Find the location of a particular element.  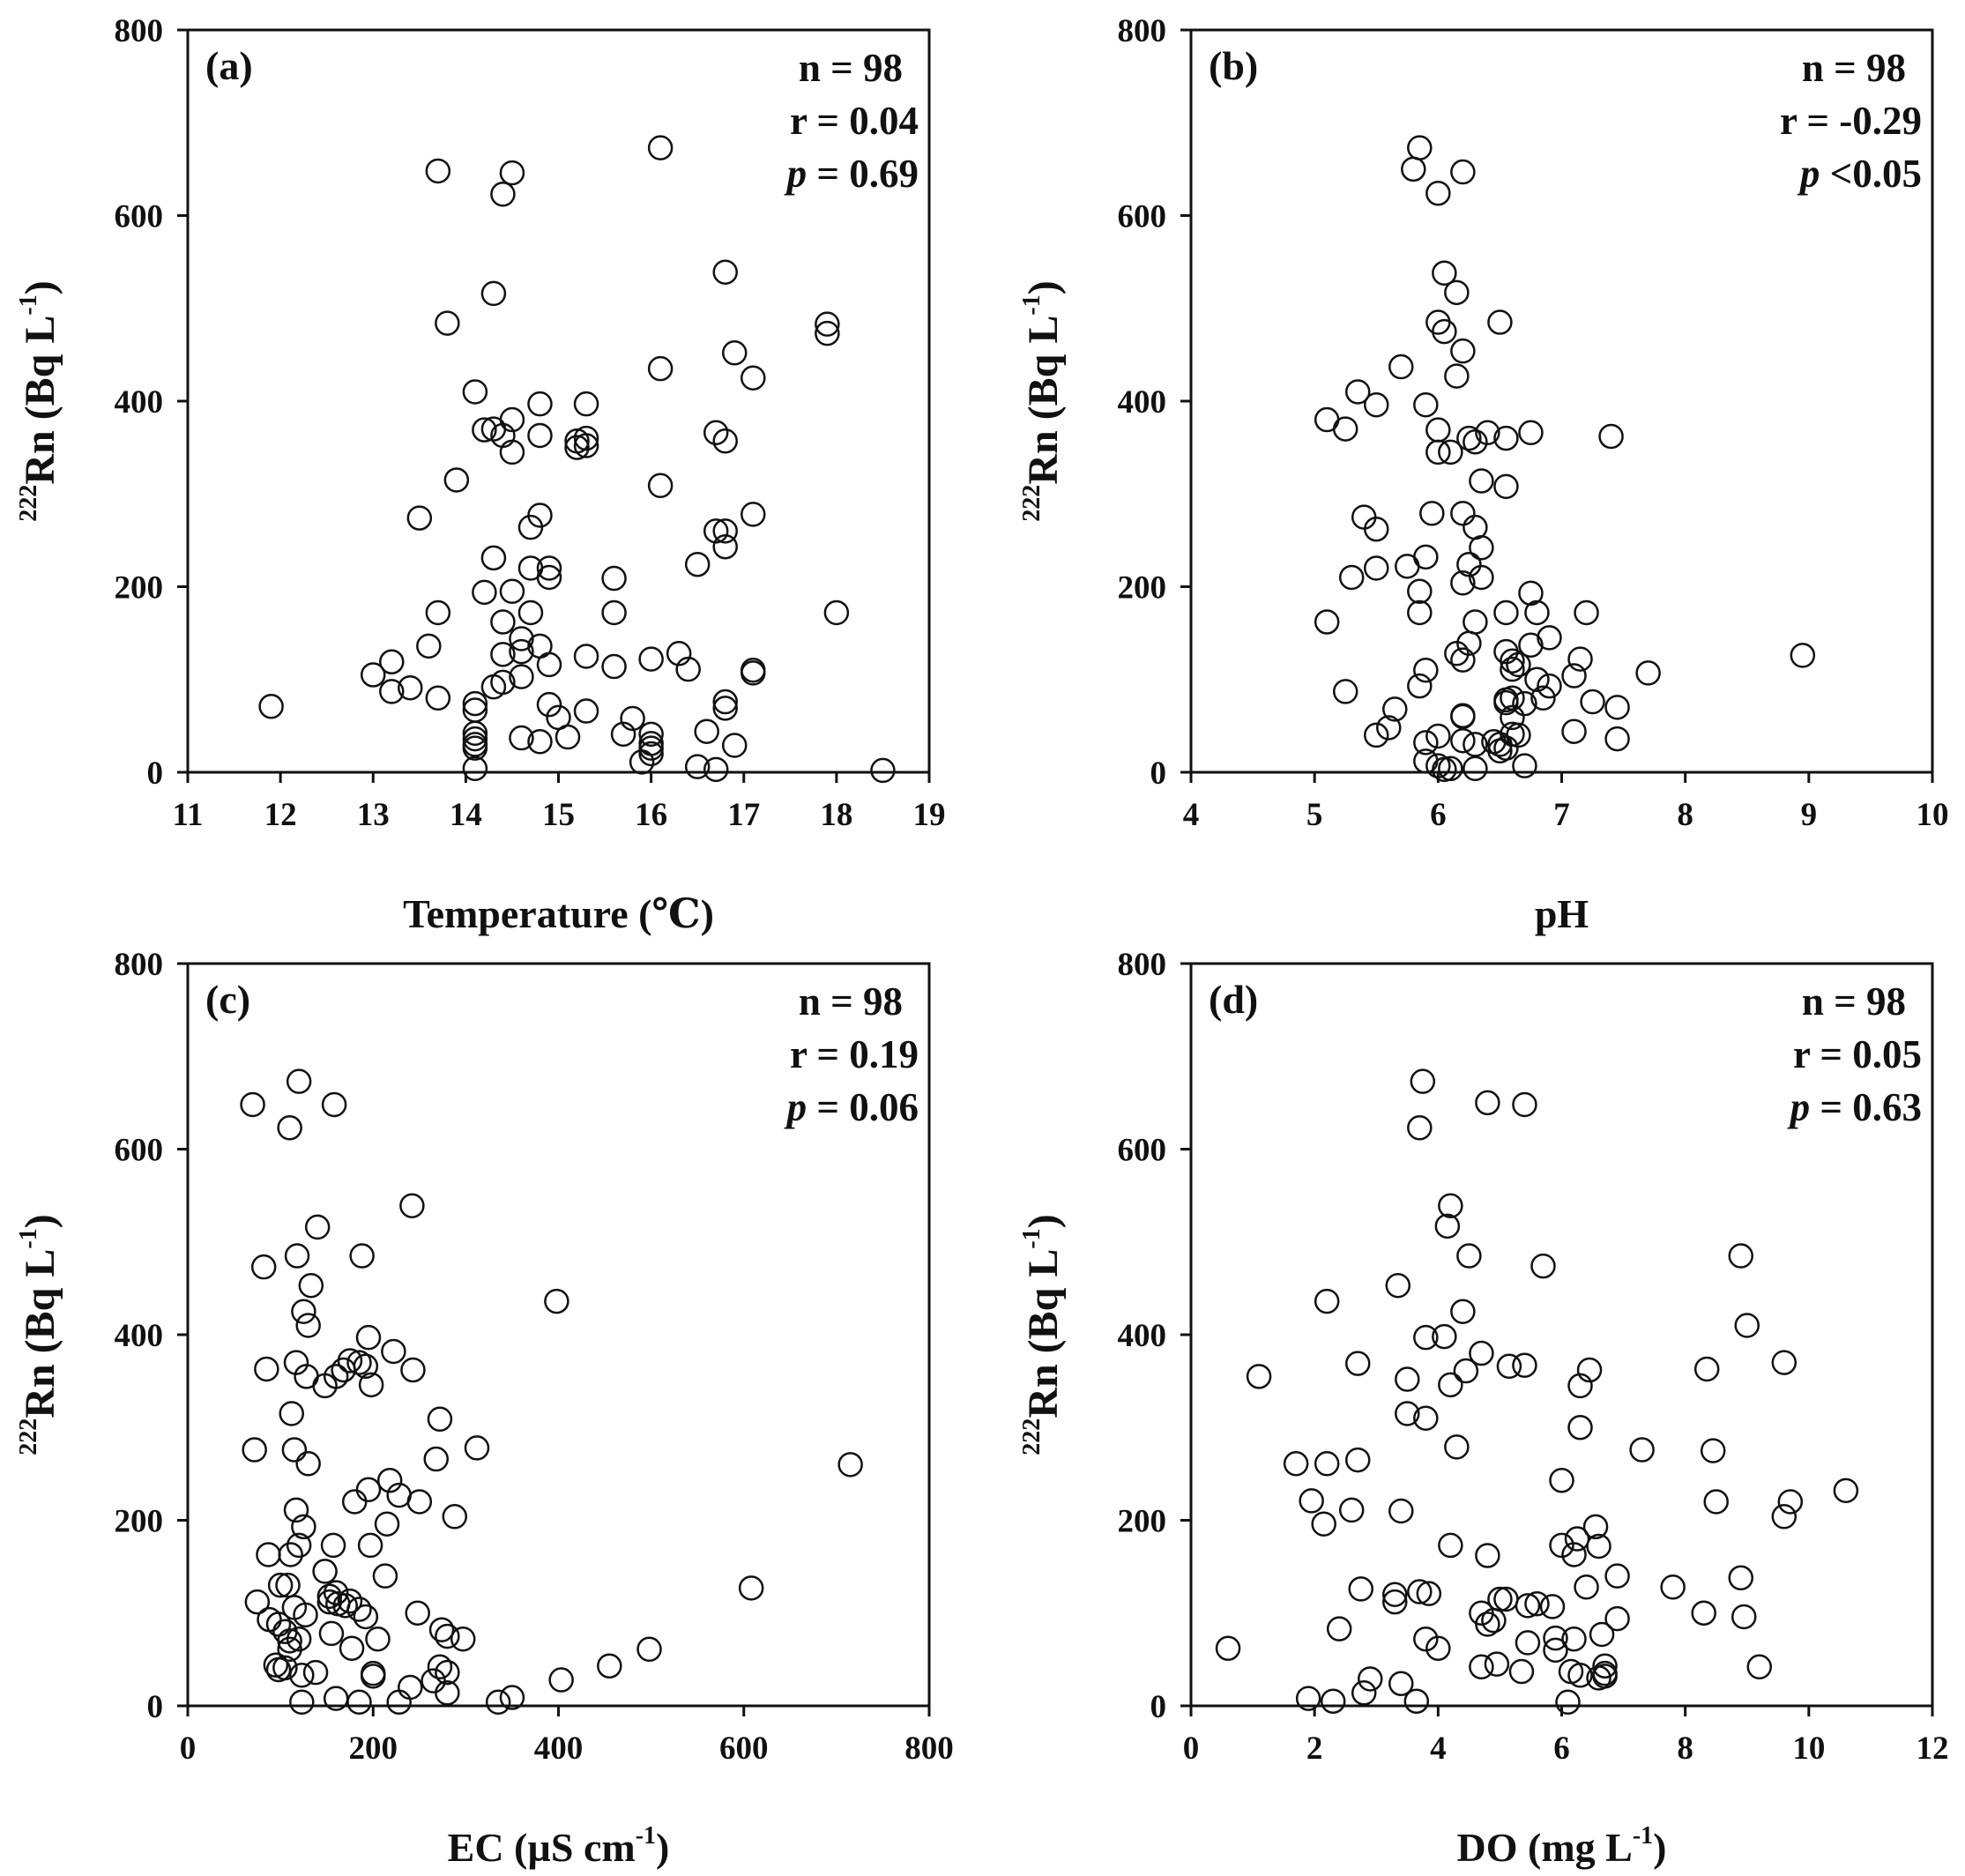

x-tick-label: 7 is located at coordinates (1562, 815).